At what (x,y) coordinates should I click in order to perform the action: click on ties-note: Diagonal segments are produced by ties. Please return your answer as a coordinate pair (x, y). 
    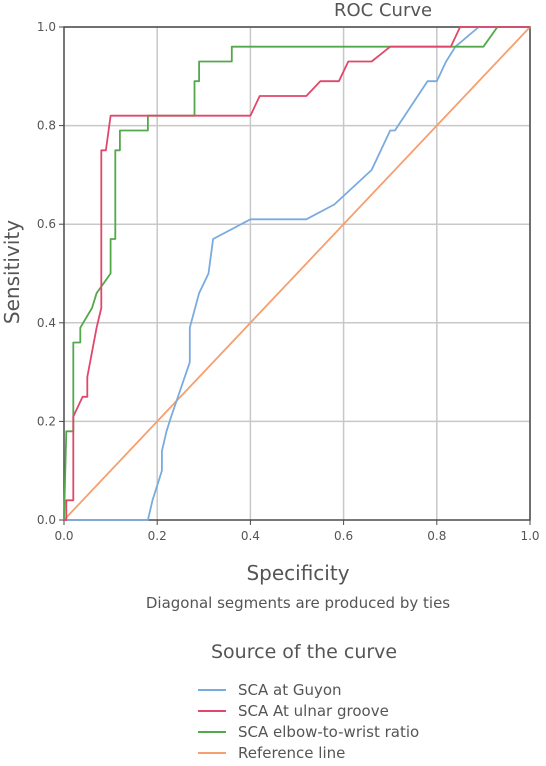
    Looking at the image, I should click on (298, 603).